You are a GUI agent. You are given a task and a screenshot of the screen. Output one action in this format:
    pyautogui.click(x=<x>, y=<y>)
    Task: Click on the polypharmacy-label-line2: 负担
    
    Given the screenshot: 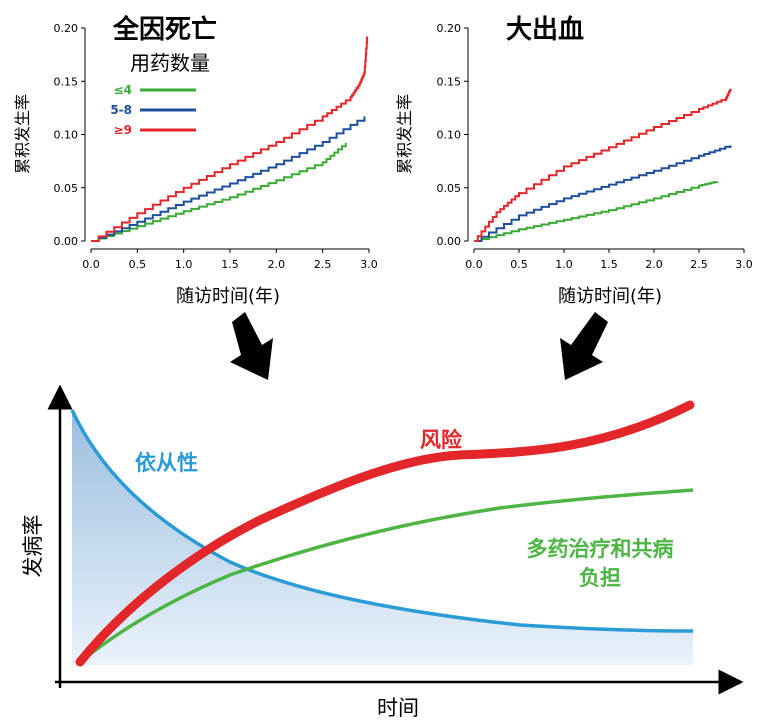 What is the action you would take?
    pyautogui.click(x=600, y=578)
    